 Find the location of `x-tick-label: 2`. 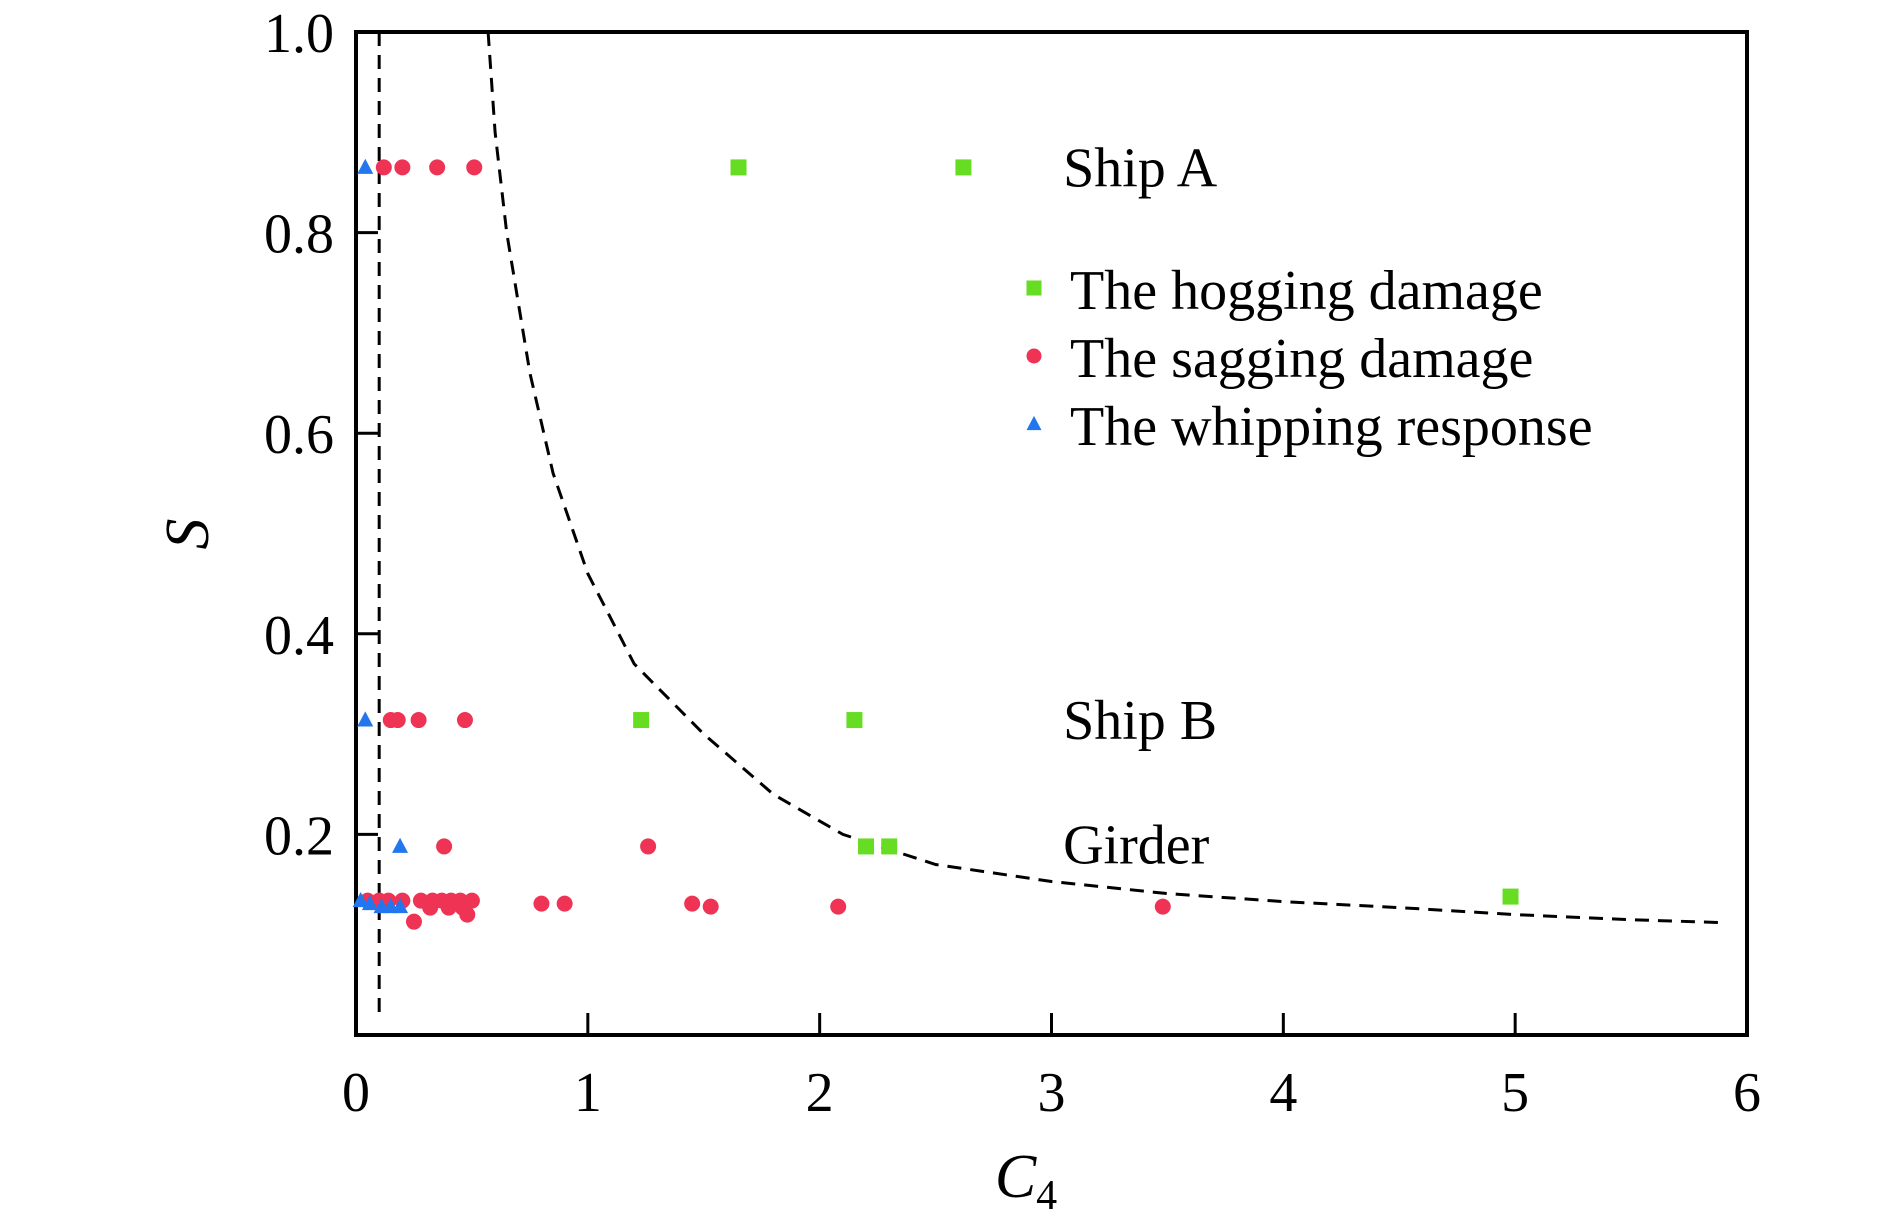

x-tick-label: 2 is located at coordinates (820, 1093).